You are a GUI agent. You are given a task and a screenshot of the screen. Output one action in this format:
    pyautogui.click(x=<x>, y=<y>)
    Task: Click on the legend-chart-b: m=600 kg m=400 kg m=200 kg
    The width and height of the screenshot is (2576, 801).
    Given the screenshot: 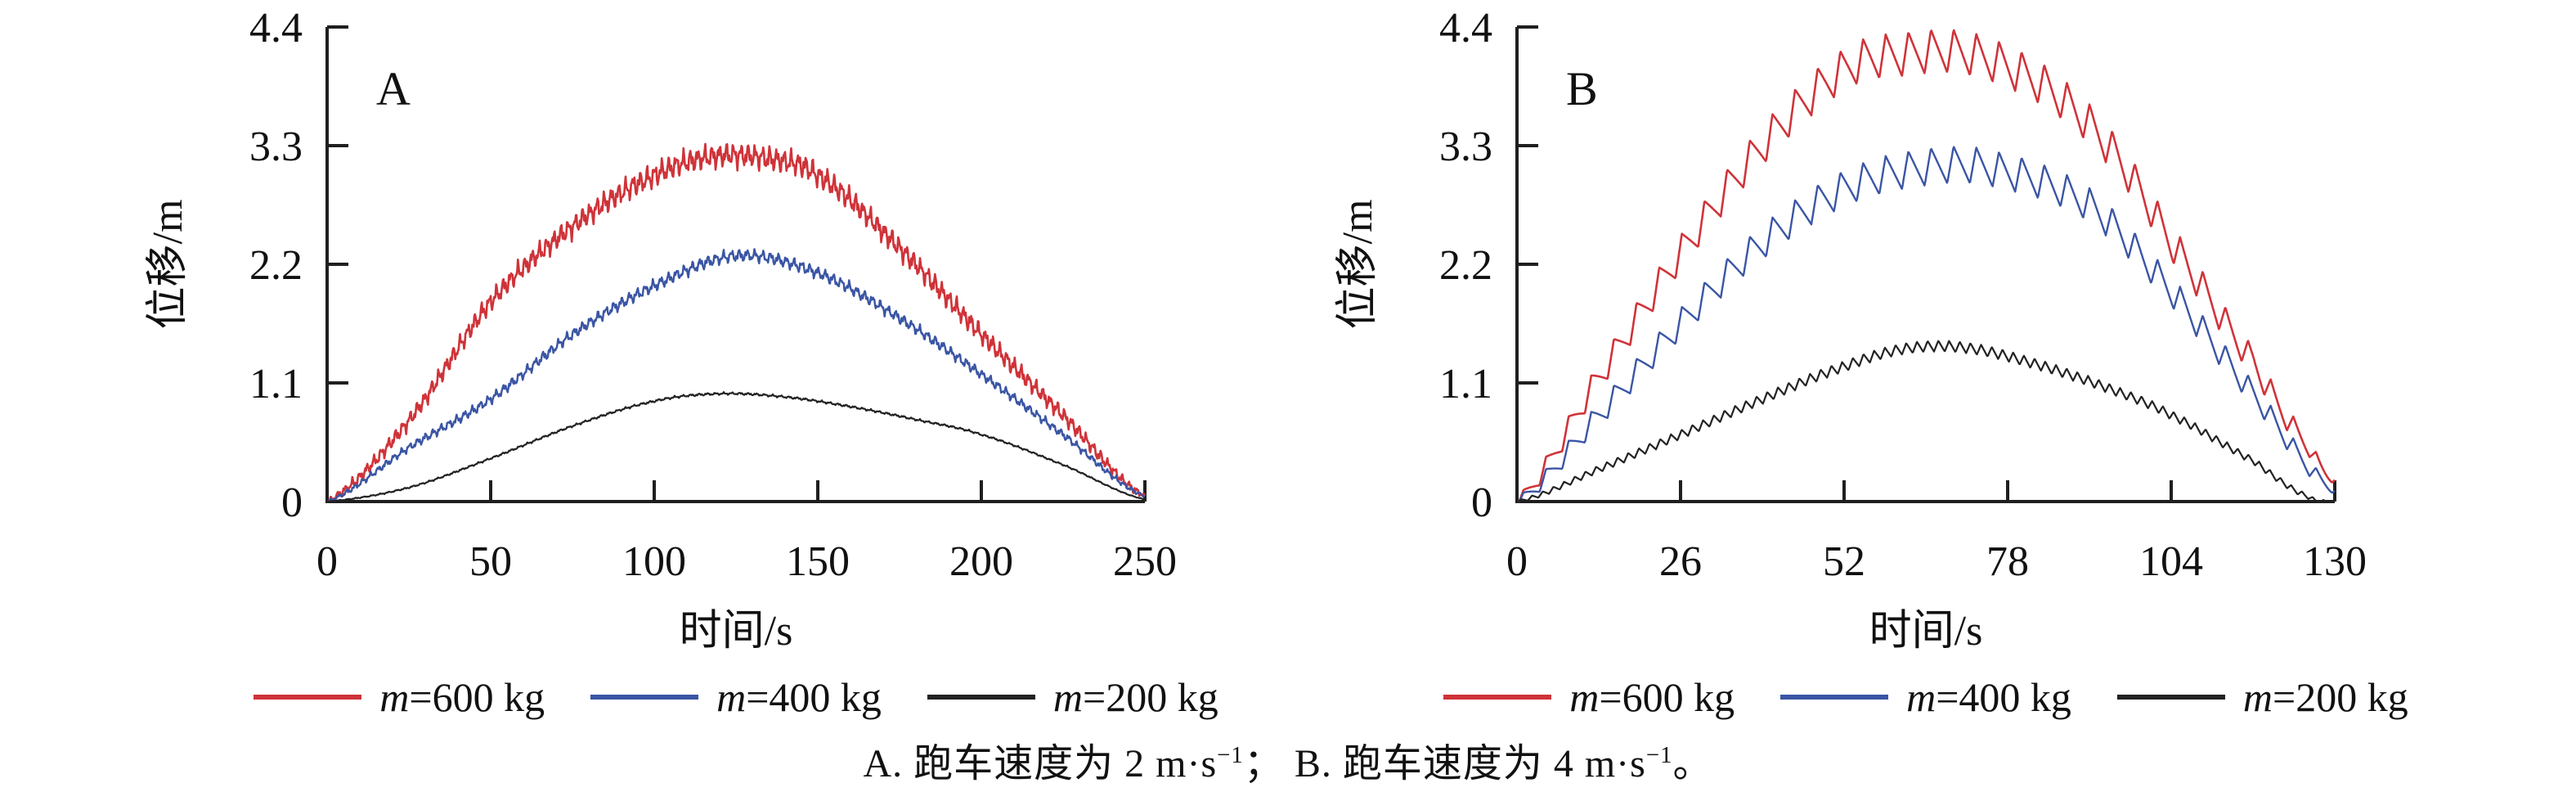 What is the action you would take?
    pyautogui.click(x=1926, y=697)
    